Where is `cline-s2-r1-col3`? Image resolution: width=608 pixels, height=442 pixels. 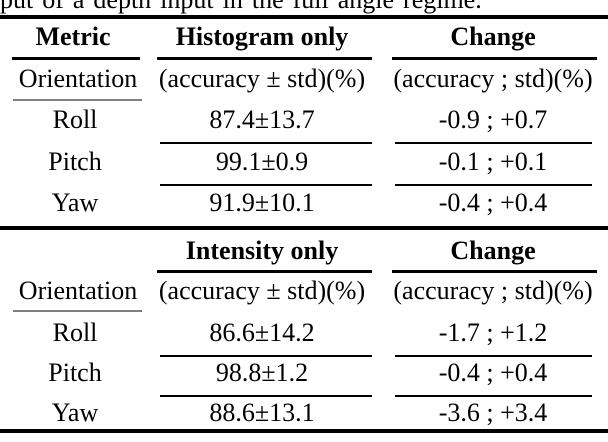
cline-s2-r1-col3 is located at coordinates (493, 356).